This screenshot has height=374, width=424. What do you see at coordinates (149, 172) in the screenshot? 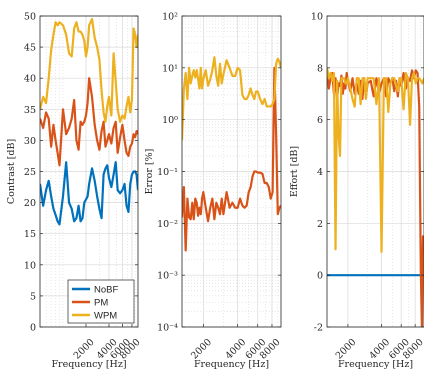
I see `y-axis-label: Error [%]` at bounding box center [149, 172].